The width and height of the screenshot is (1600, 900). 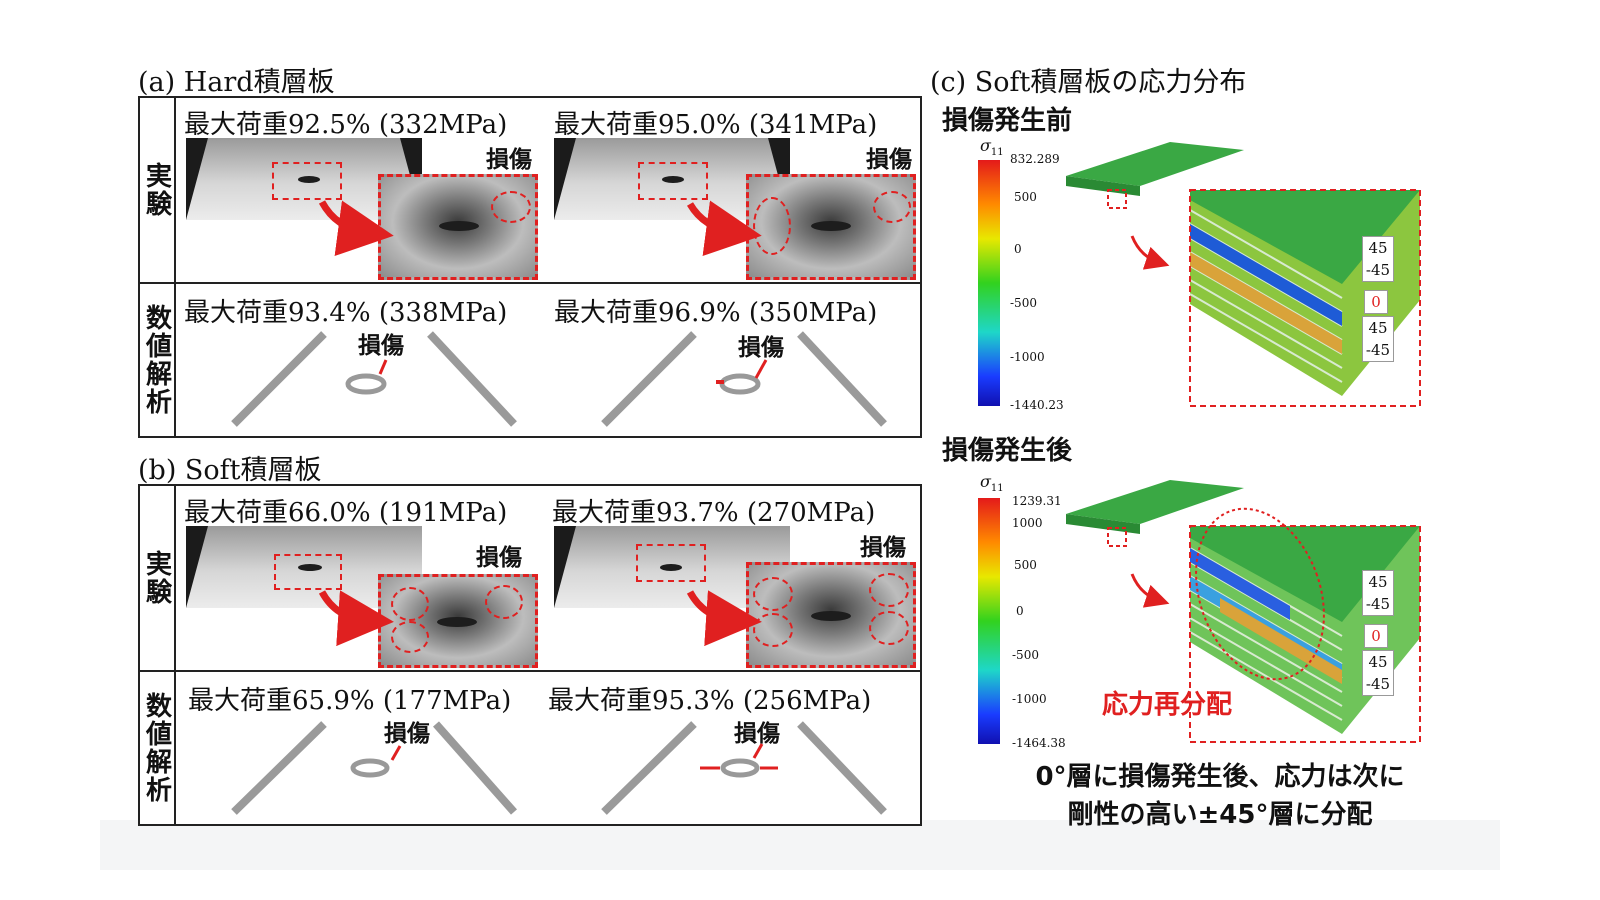 What do you see at coordinates (710, 701) in the screenshot?
I see `caption-ana-right: 最大荷重95.3% (256MPa)` at bounding box center [710, 701].